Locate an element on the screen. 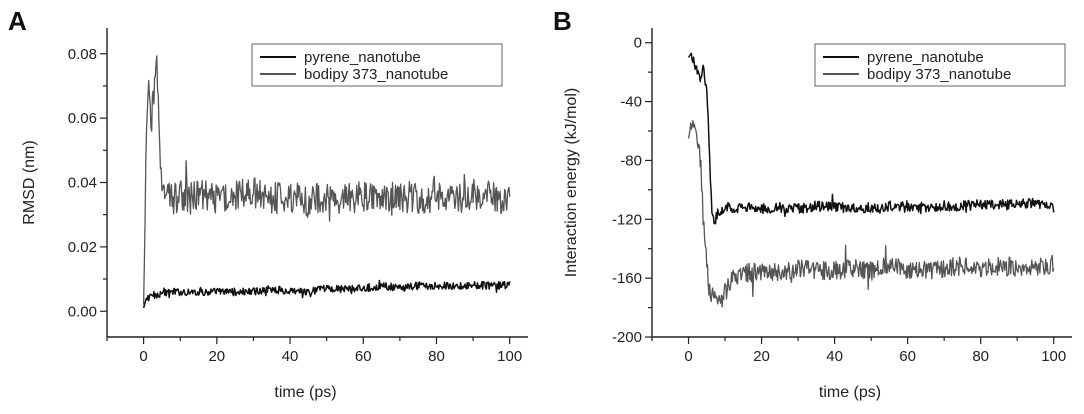  panel-label-a: A is located at coordinates (17, 21).